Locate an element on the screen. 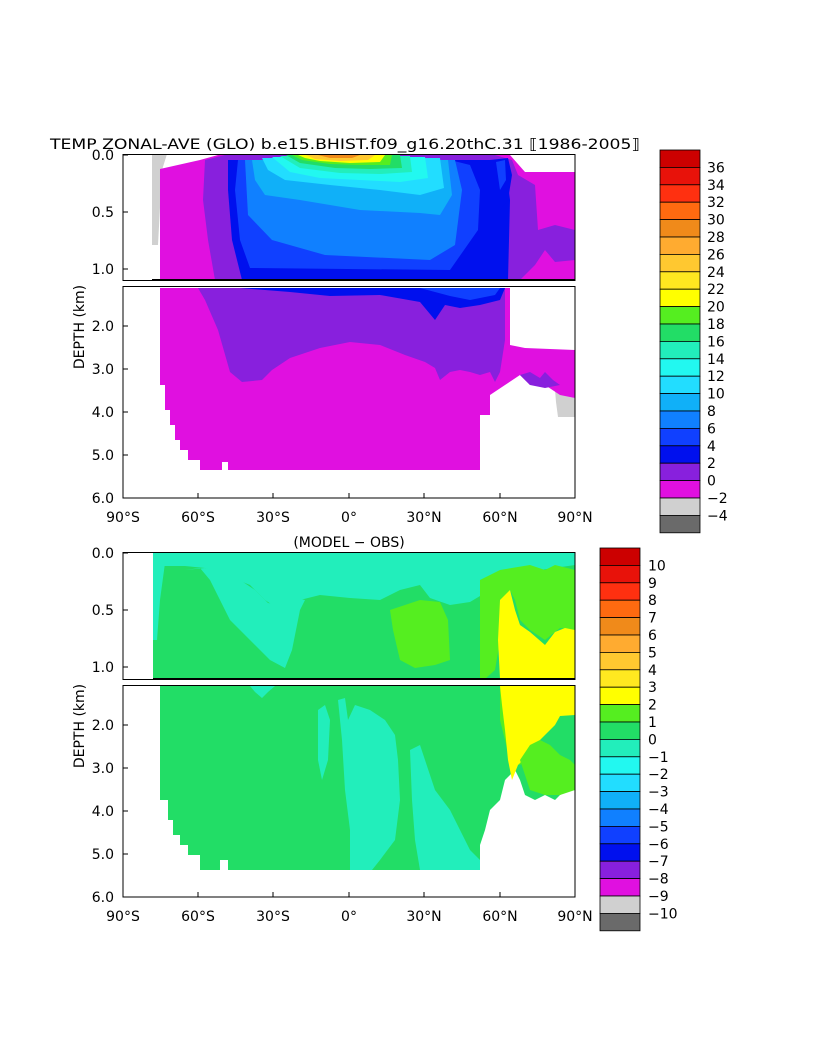 The width and height of the screenshot is (818, 1055). colorbar-label: −9 is located at coordinates (658, 897).